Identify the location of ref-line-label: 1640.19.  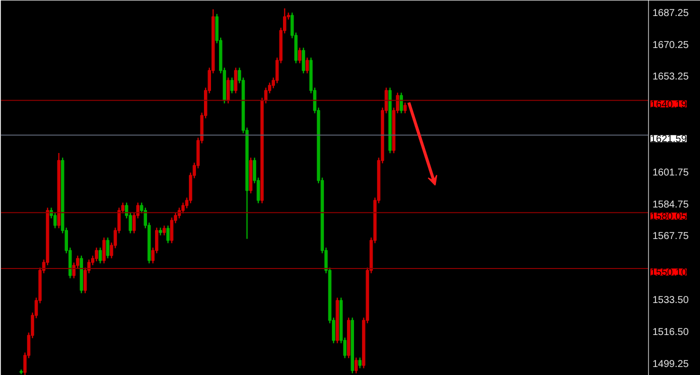
(669, 104).